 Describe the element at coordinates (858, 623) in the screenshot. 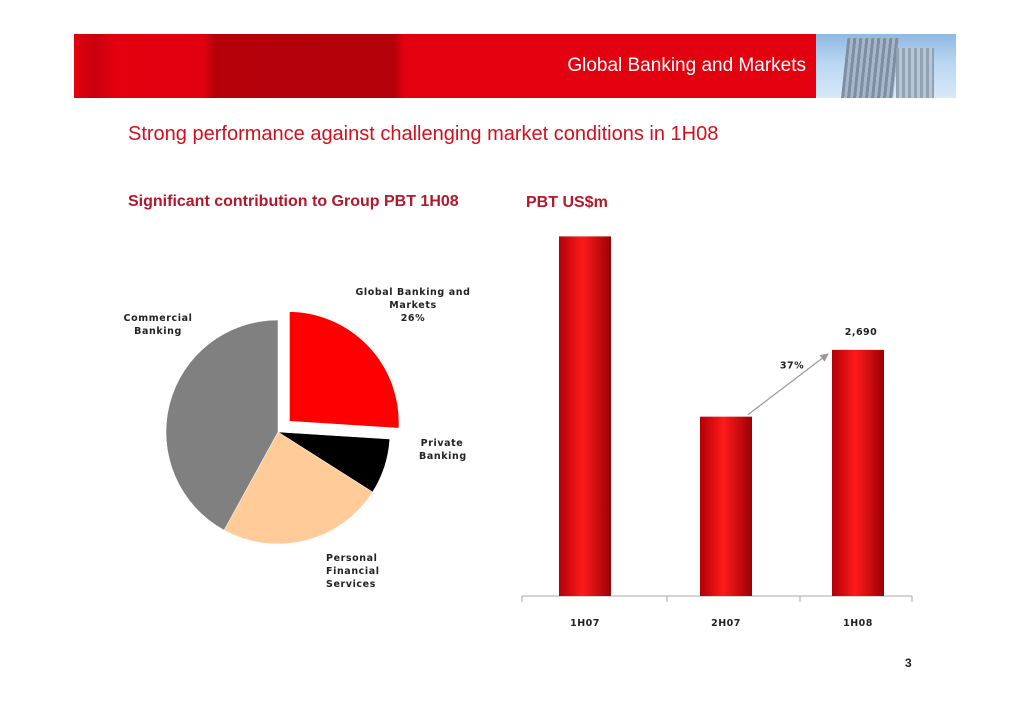

I see `x-tick-label-1H08: 1H08` at that location.